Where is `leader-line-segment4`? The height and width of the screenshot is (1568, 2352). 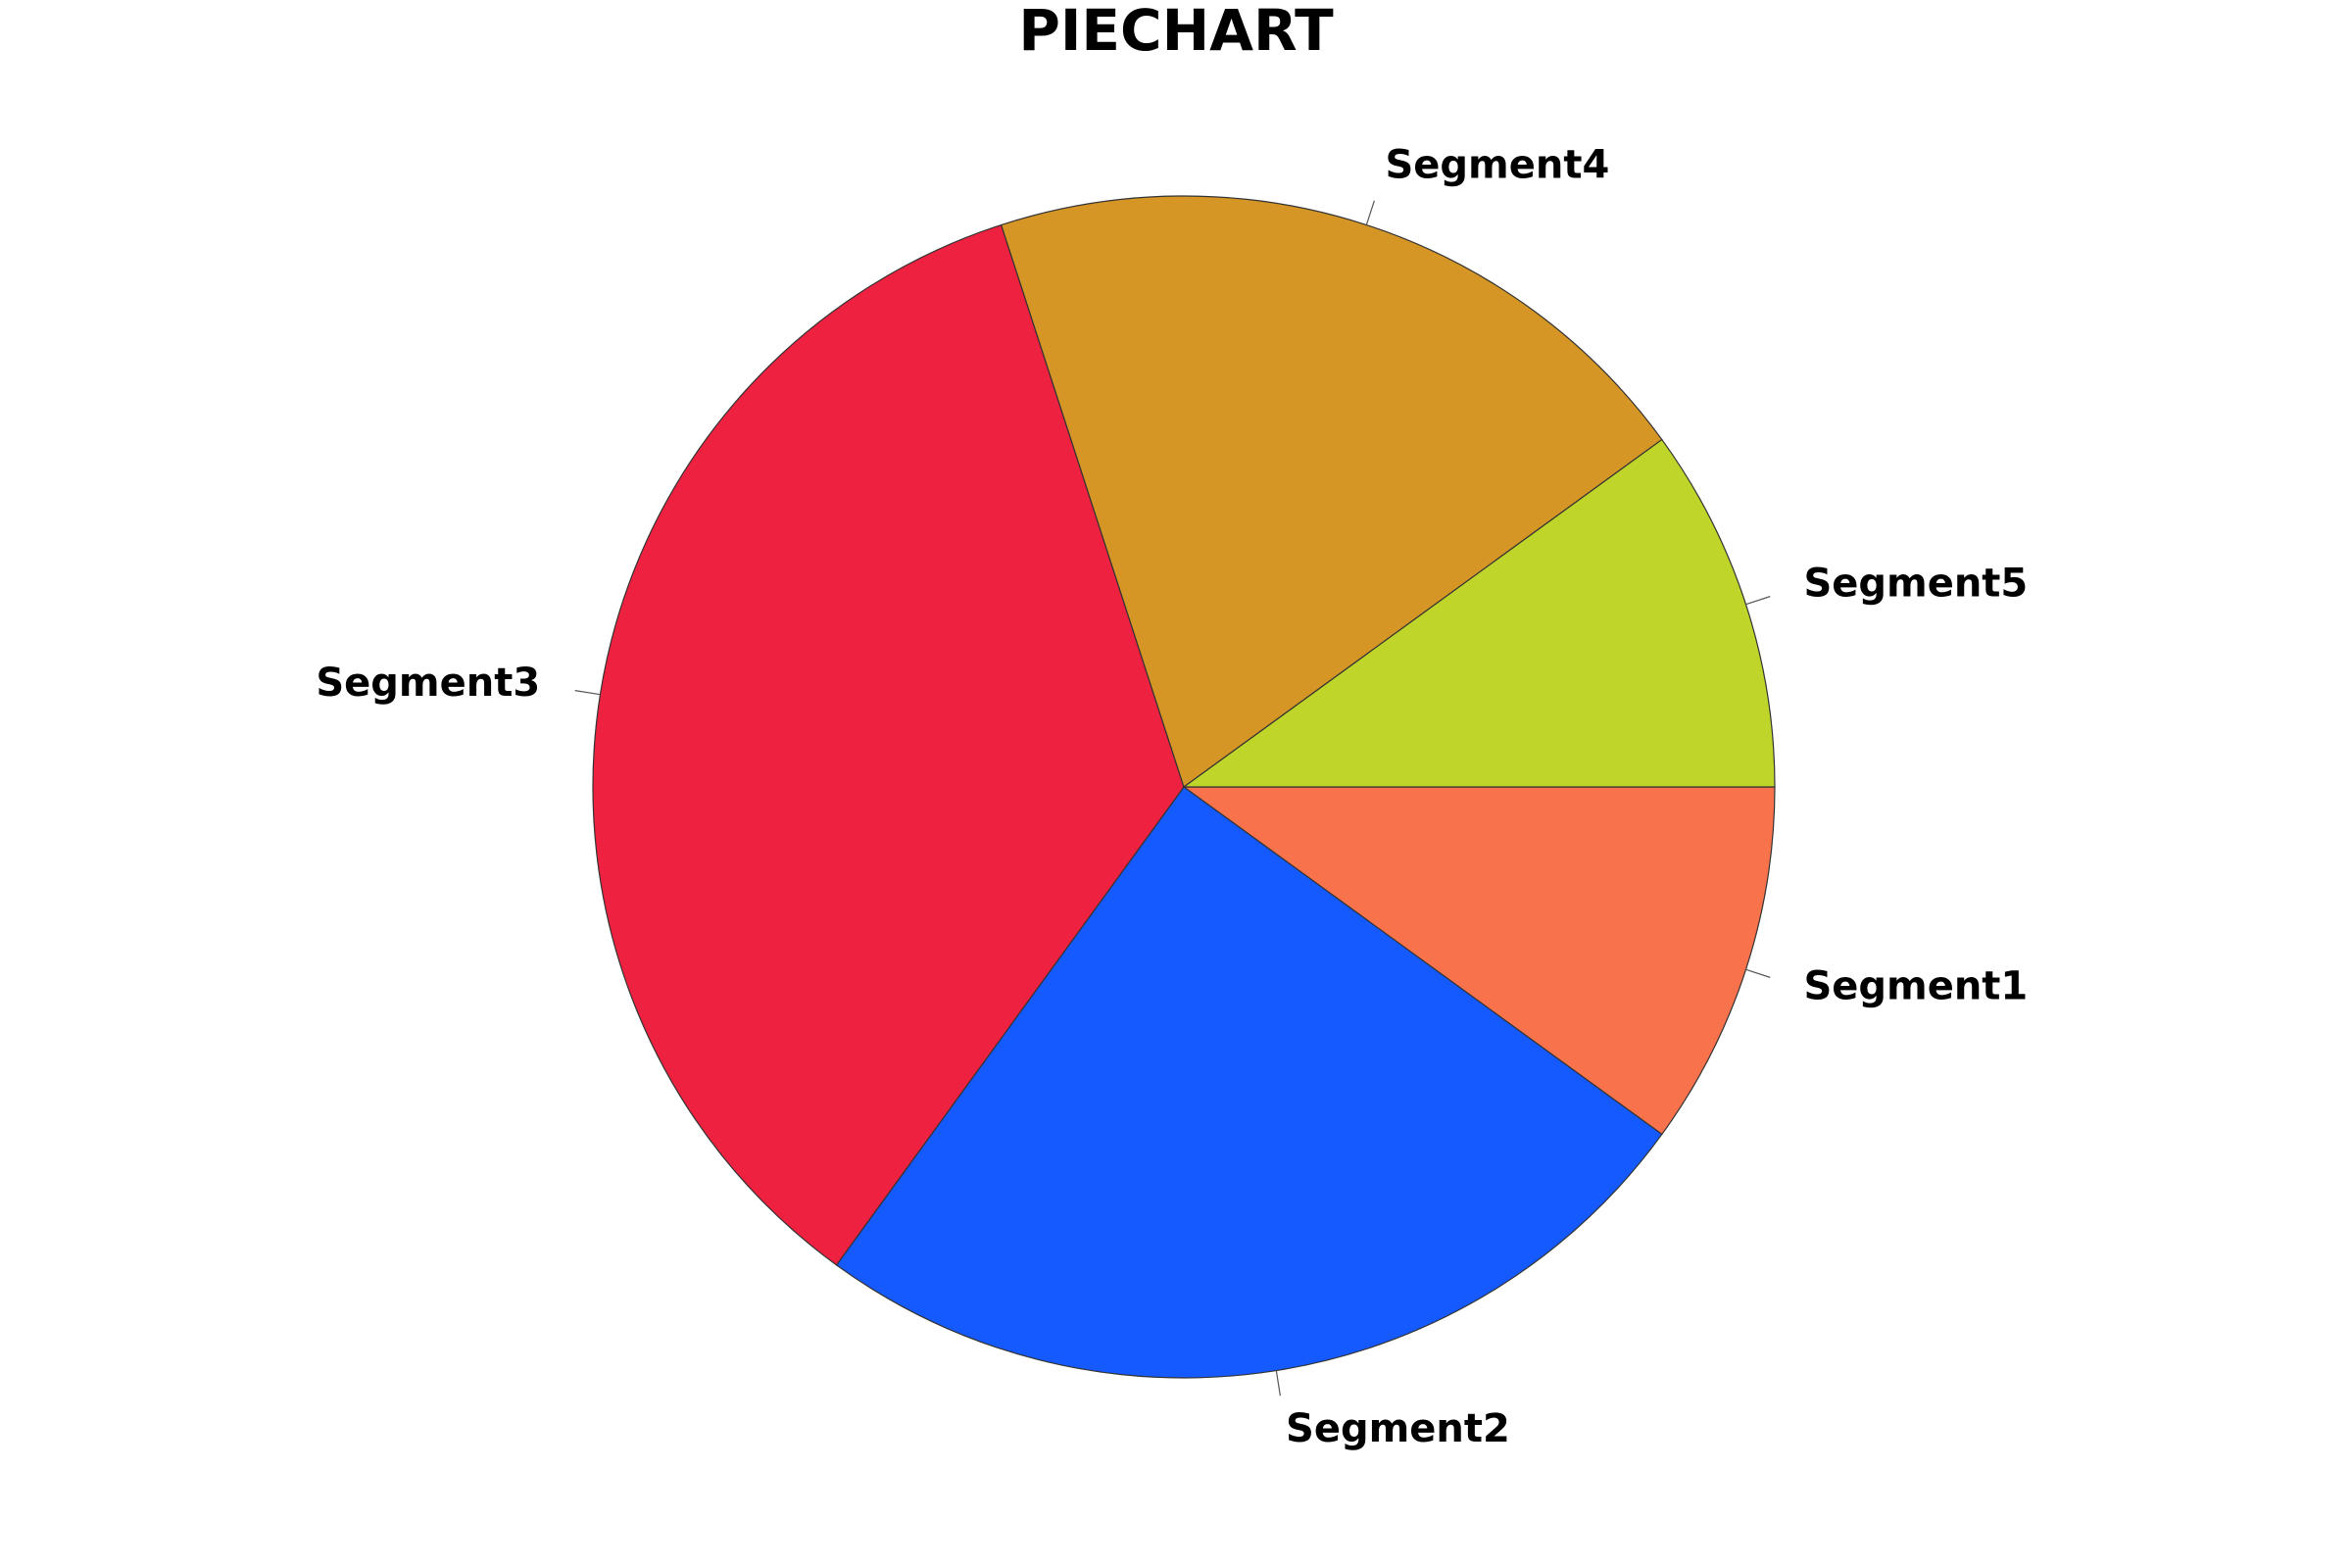 leader-line-segment4 is located at coordinates (1370, 212).